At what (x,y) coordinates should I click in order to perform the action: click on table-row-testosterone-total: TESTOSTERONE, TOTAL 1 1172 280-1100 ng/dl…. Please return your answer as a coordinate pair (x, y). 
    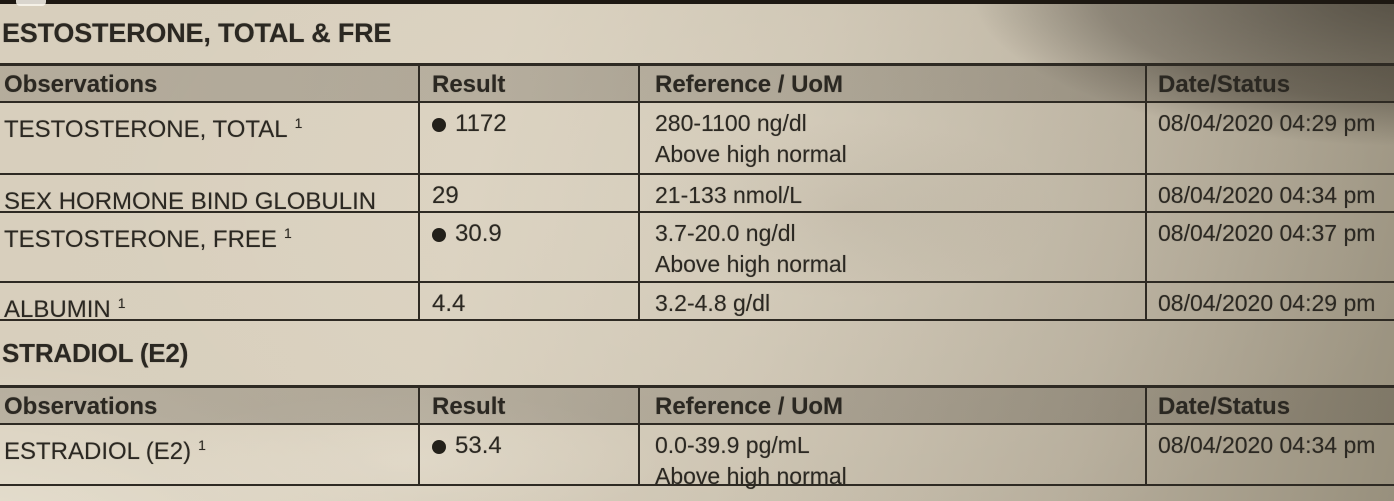
    Looking at the image, I should click on (697, 139).